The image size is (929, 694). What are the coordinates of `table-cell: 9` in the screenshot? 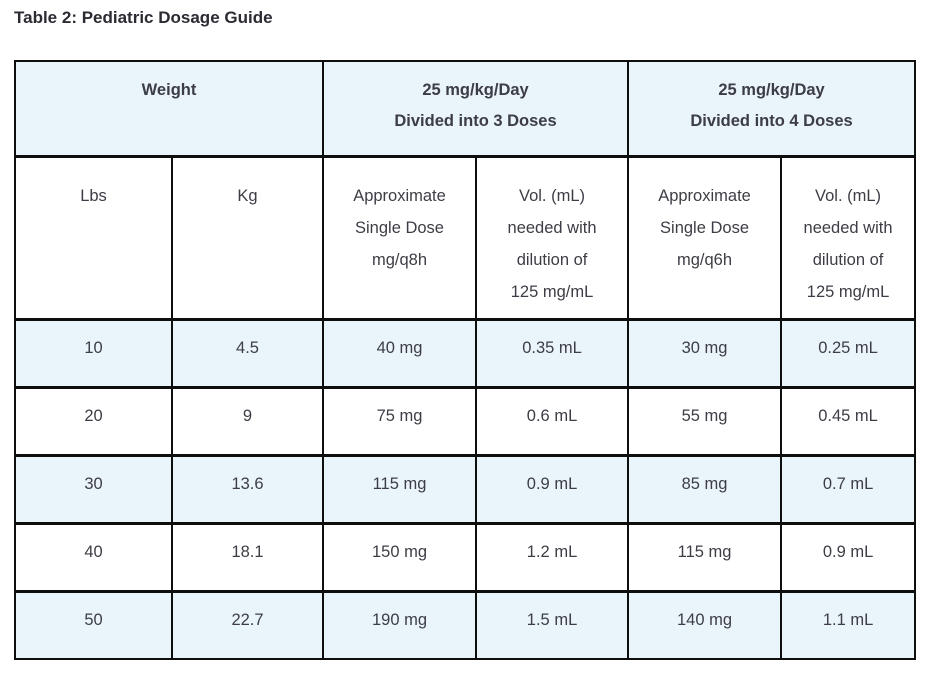 It's located at (247, 421).